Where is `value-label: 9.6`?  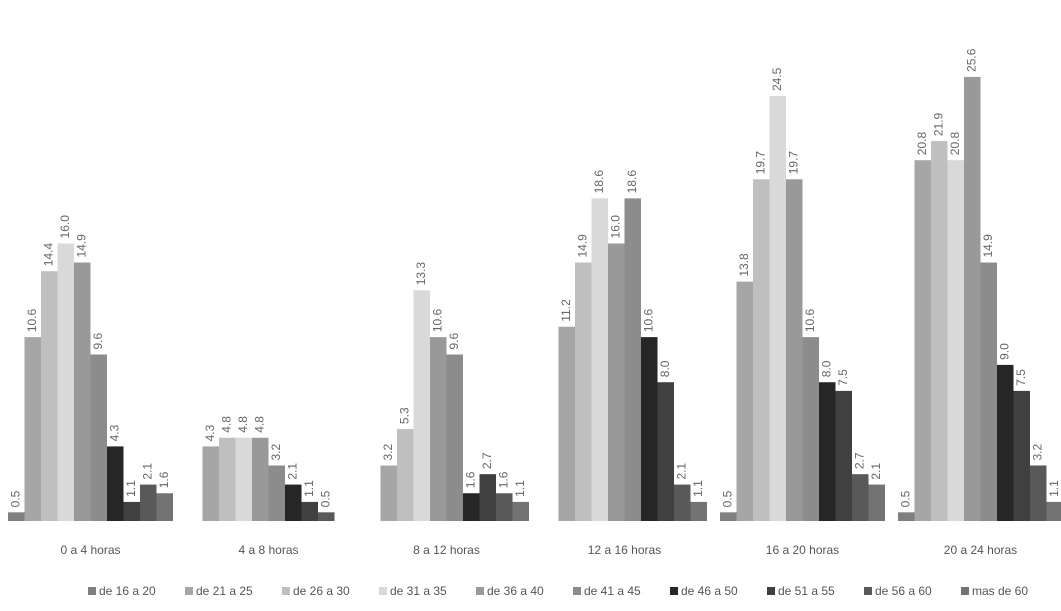
value-label: 9.6 is located at coordinates (454, 340).